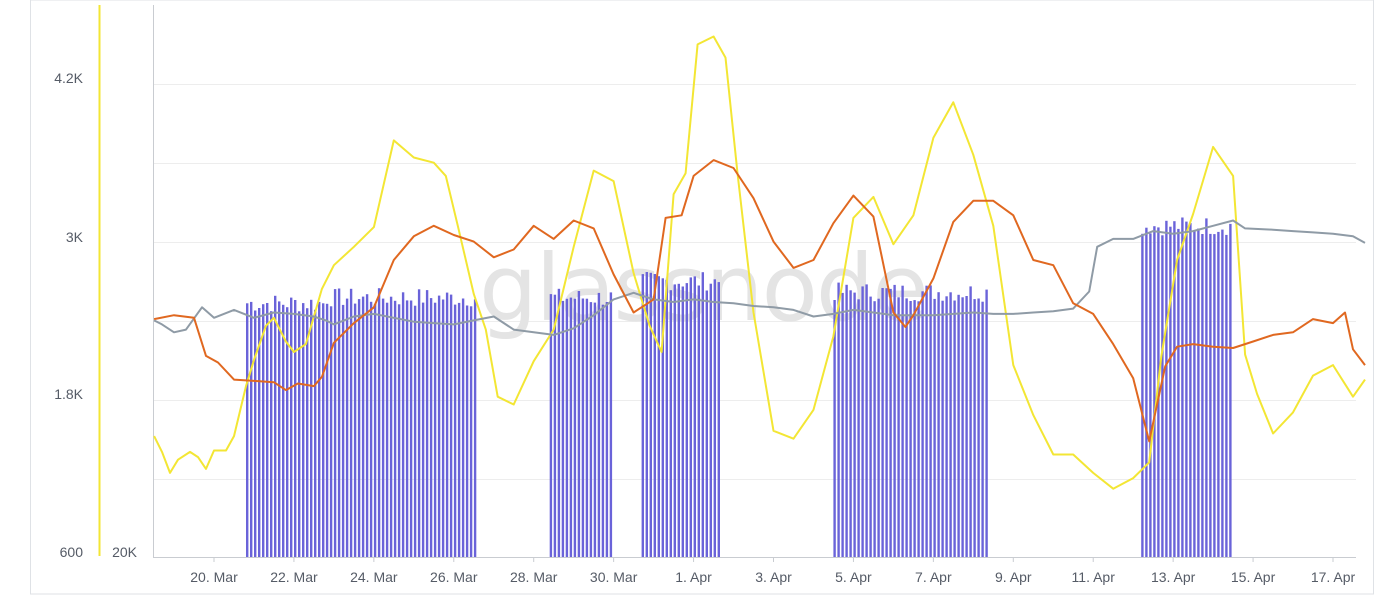  I want to click on x-tick-label: 22. Mar, so click(294, 577).